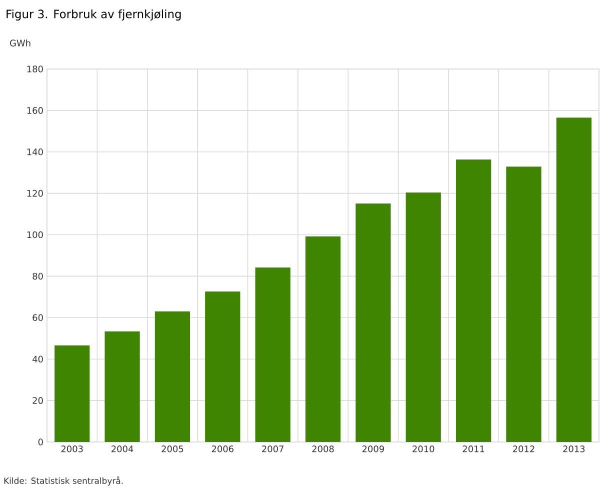  What do you see at coordinates (373, 449) in the screenshot?
I see `x-tick-label: 2009` at bounding box center [373, 449].